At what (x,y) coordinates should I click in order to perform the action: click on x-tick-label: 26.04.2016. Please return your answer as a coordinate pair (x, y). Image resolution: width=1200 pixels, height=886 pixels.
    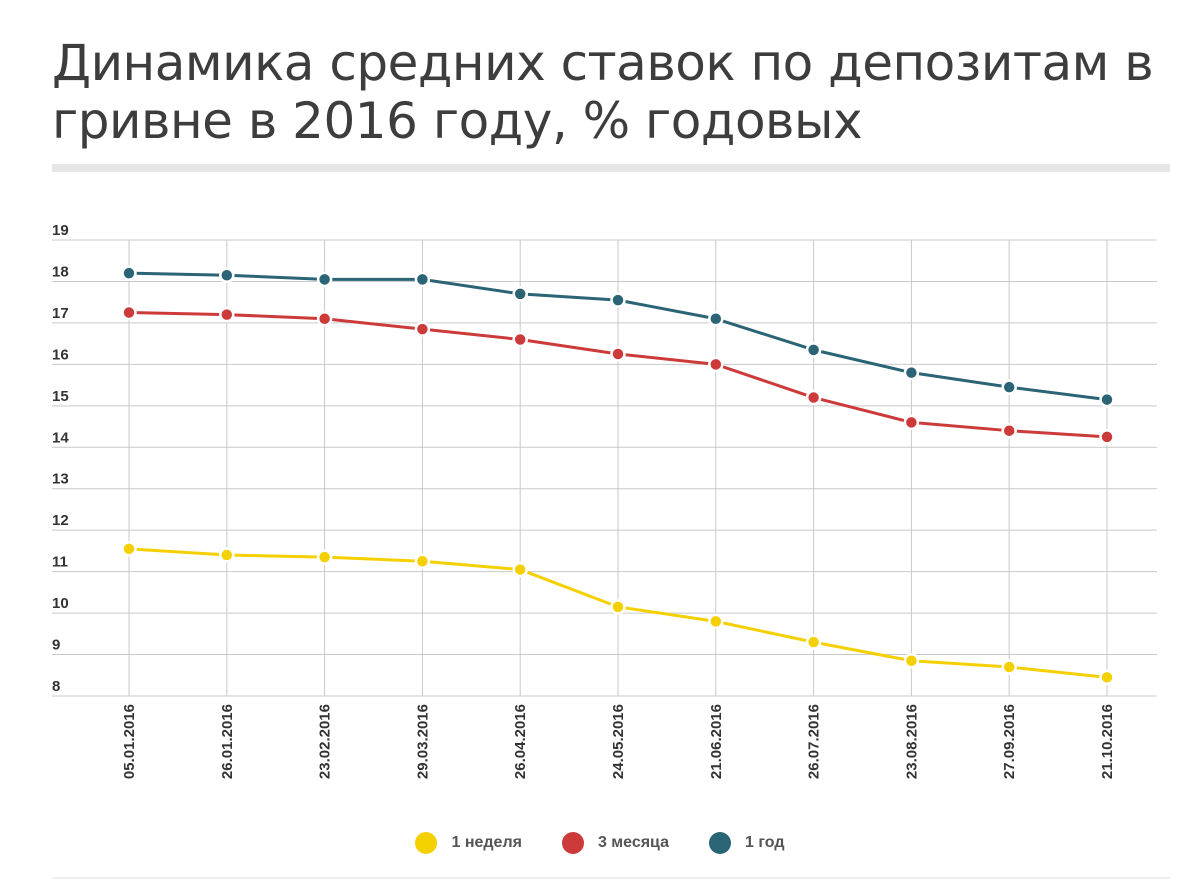
    Looking at the image, I should click on (520, 741).